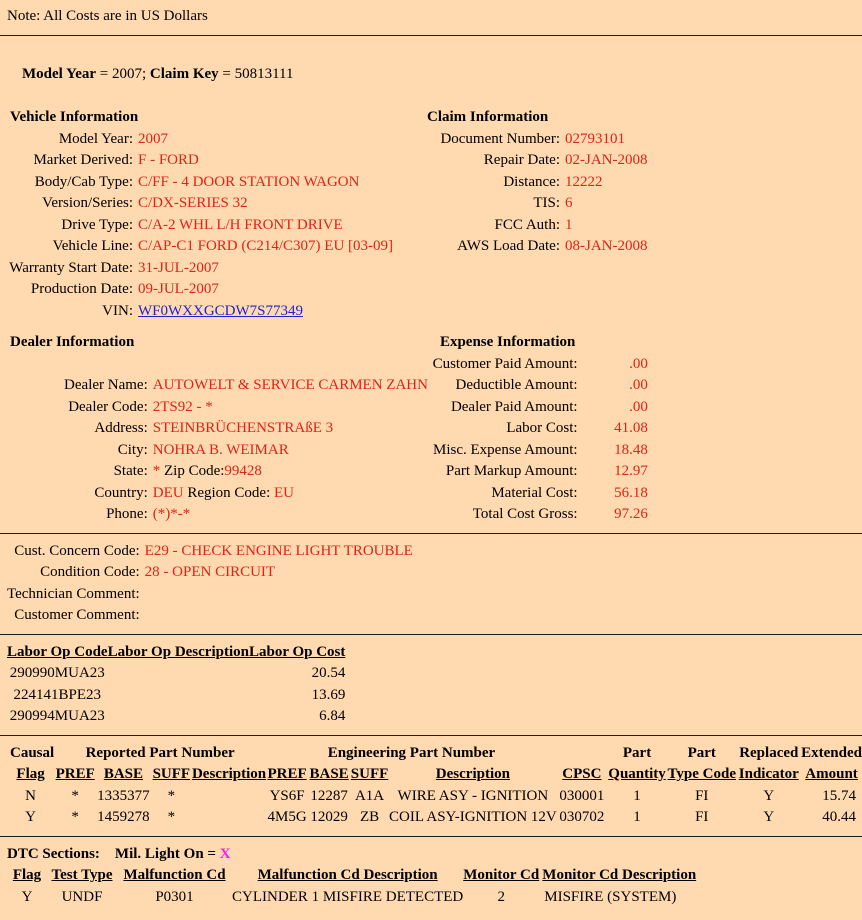 The height and width of the screenshot is (920, 862). What do you see at coordinates (174, 875) in the screenshot?
I see `column-header: Malfunction Cd` at bounding box center [174, 875].